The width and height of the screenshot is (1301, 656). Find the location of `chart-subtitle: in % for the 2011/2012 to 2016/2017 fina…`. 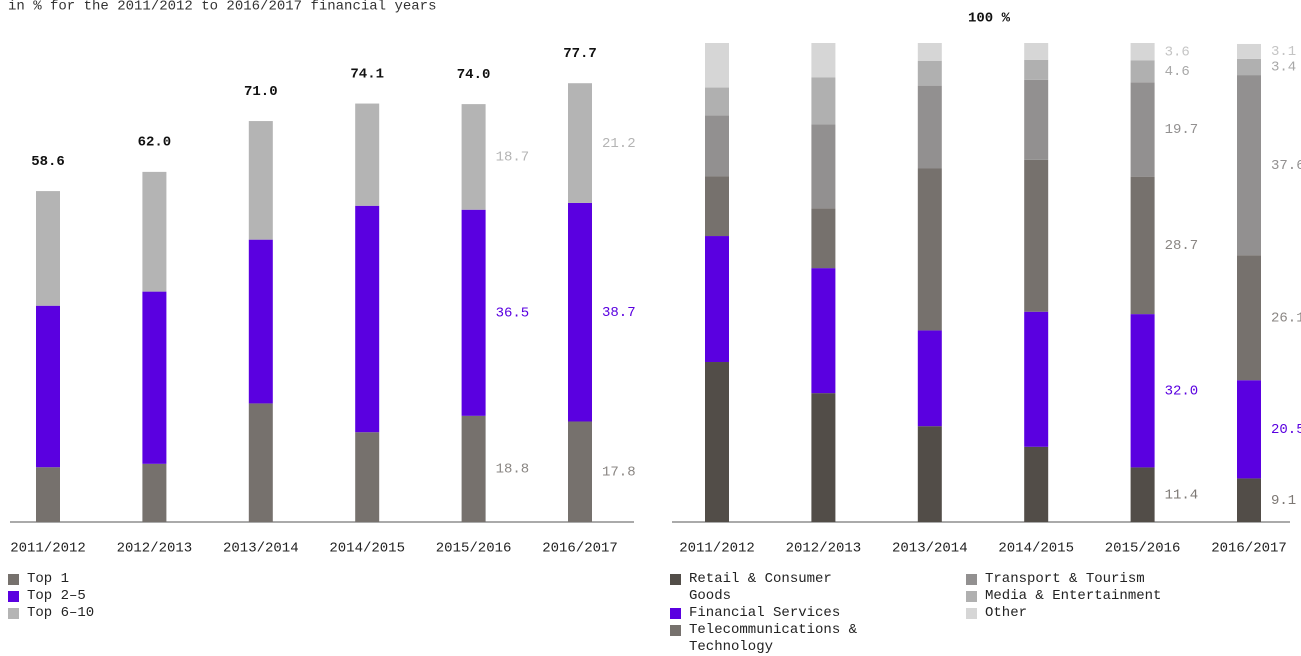

chart-subtitle: in % for the 2011/2012 to 2016/2017 fina… is located at coordinates (222, 7).